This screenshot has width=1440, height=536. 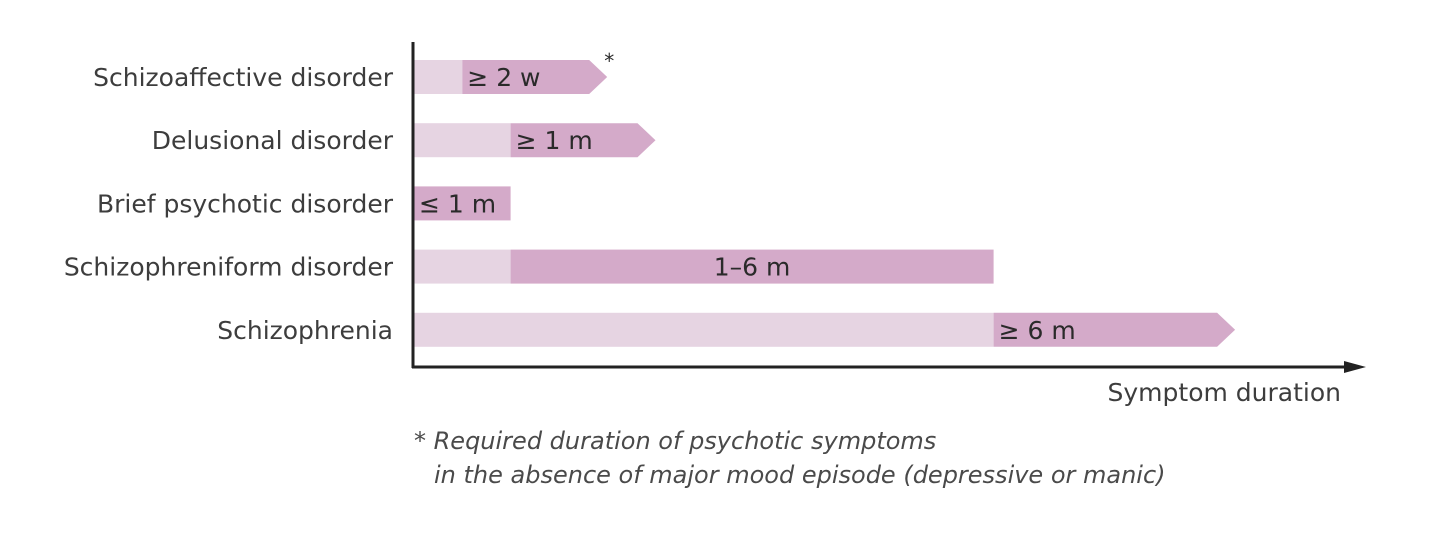 What do you see at coordinates (1114, 329) in the screenshot?
I see `bar-required-schizophrenia` at bounding box center [1114, 329].